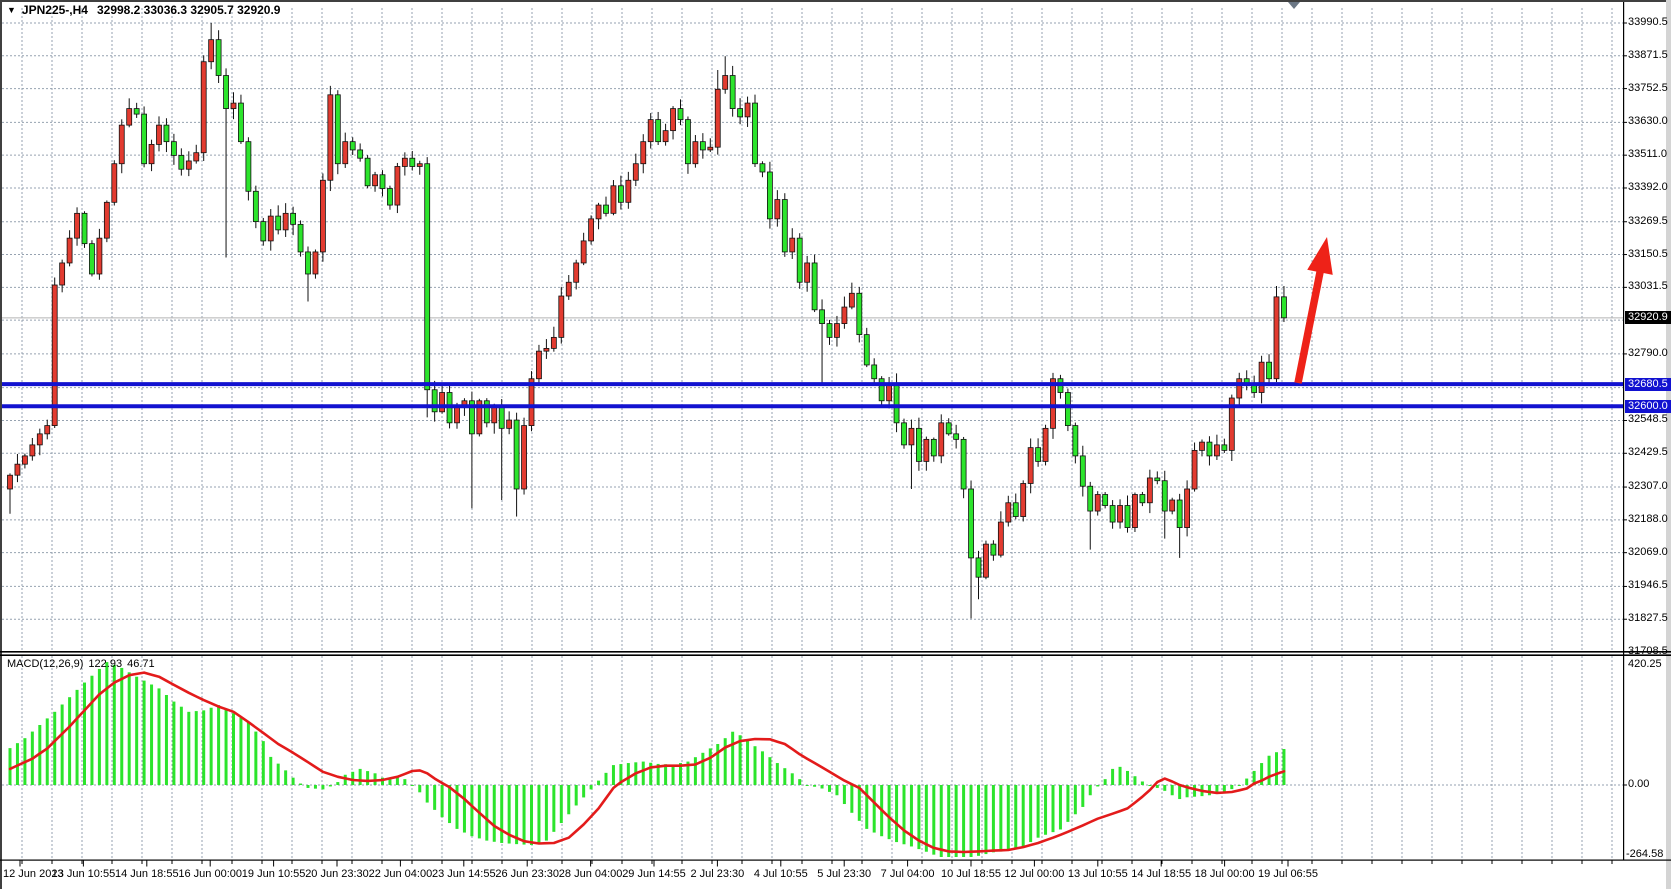 The height and width of the screenshot is (889, 1671). I want to click on date-label: 10 Jul 18:55, so click(971, 874).